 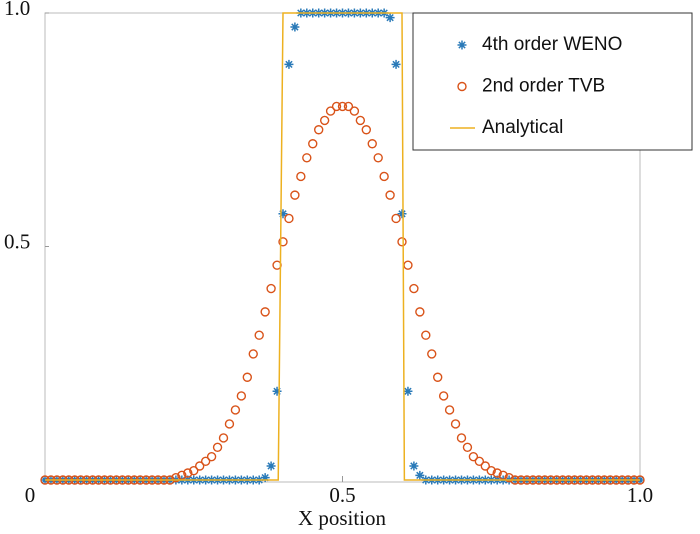 What do you see at coordinates (17, 10) in the screenshot?
I see `y-tick-label: 1.0` at bounding box center [17, 10].